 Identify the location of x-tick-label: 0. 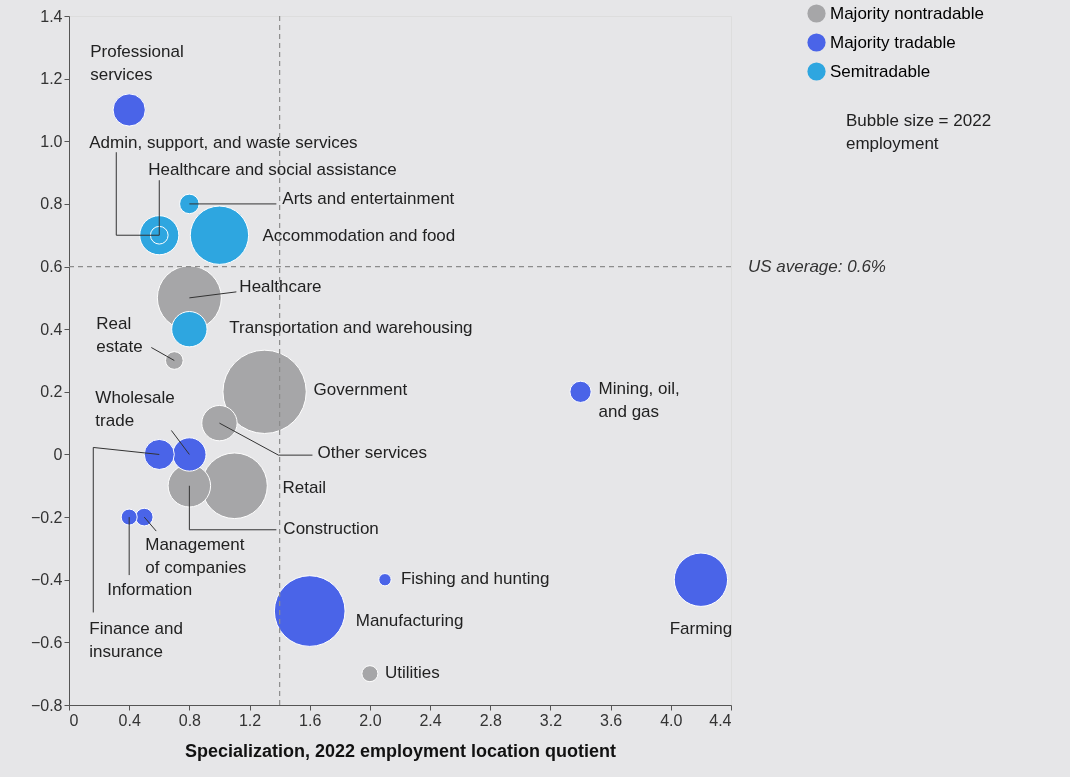
(74, 720).